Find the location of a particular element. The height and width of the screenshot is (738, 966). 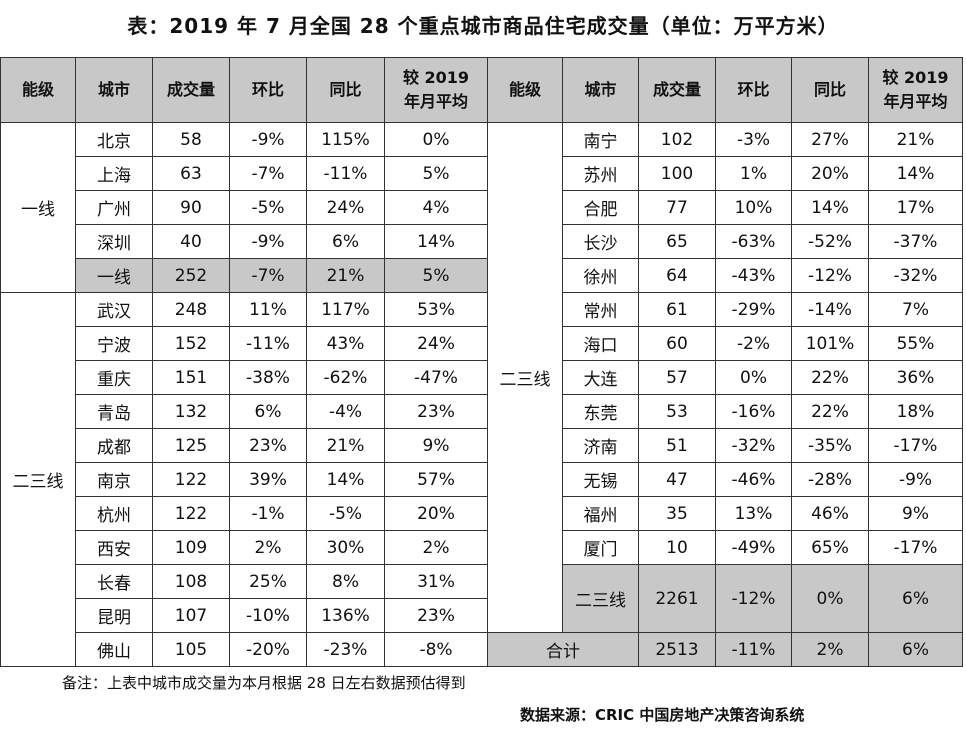

table-row: 宁波 152 -11% 43% 24% 海口 60 -2% 101% 55% is located at coordinates (482, 343).